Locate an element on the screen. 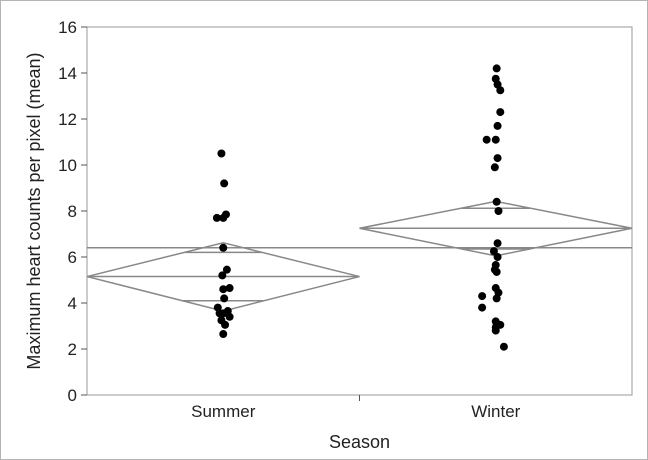 The width and height of the screenshot is (648, 460). x-tick-label: Winter is located at coordinates (495, 411).